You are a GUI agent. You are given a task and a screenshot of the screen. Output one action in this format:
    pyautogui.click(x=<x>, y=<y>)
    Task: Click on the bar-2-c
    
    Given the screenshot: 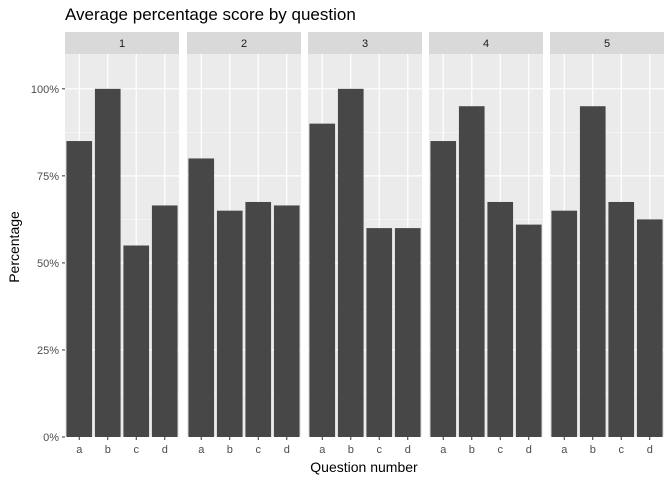 What is the action you would take?
    pyautogui.click(x=258, y=319)
    